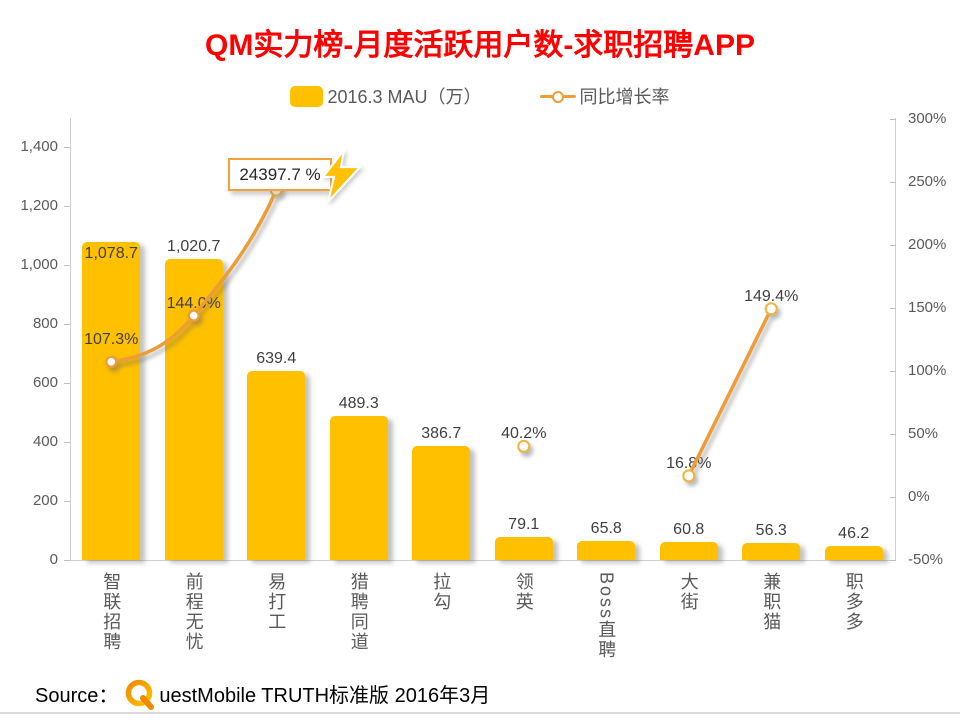 The image size is (960, 720). Describe the element at coordinates (77, 695) in the screenshot. I see `source-prefix: Source：` at that location.